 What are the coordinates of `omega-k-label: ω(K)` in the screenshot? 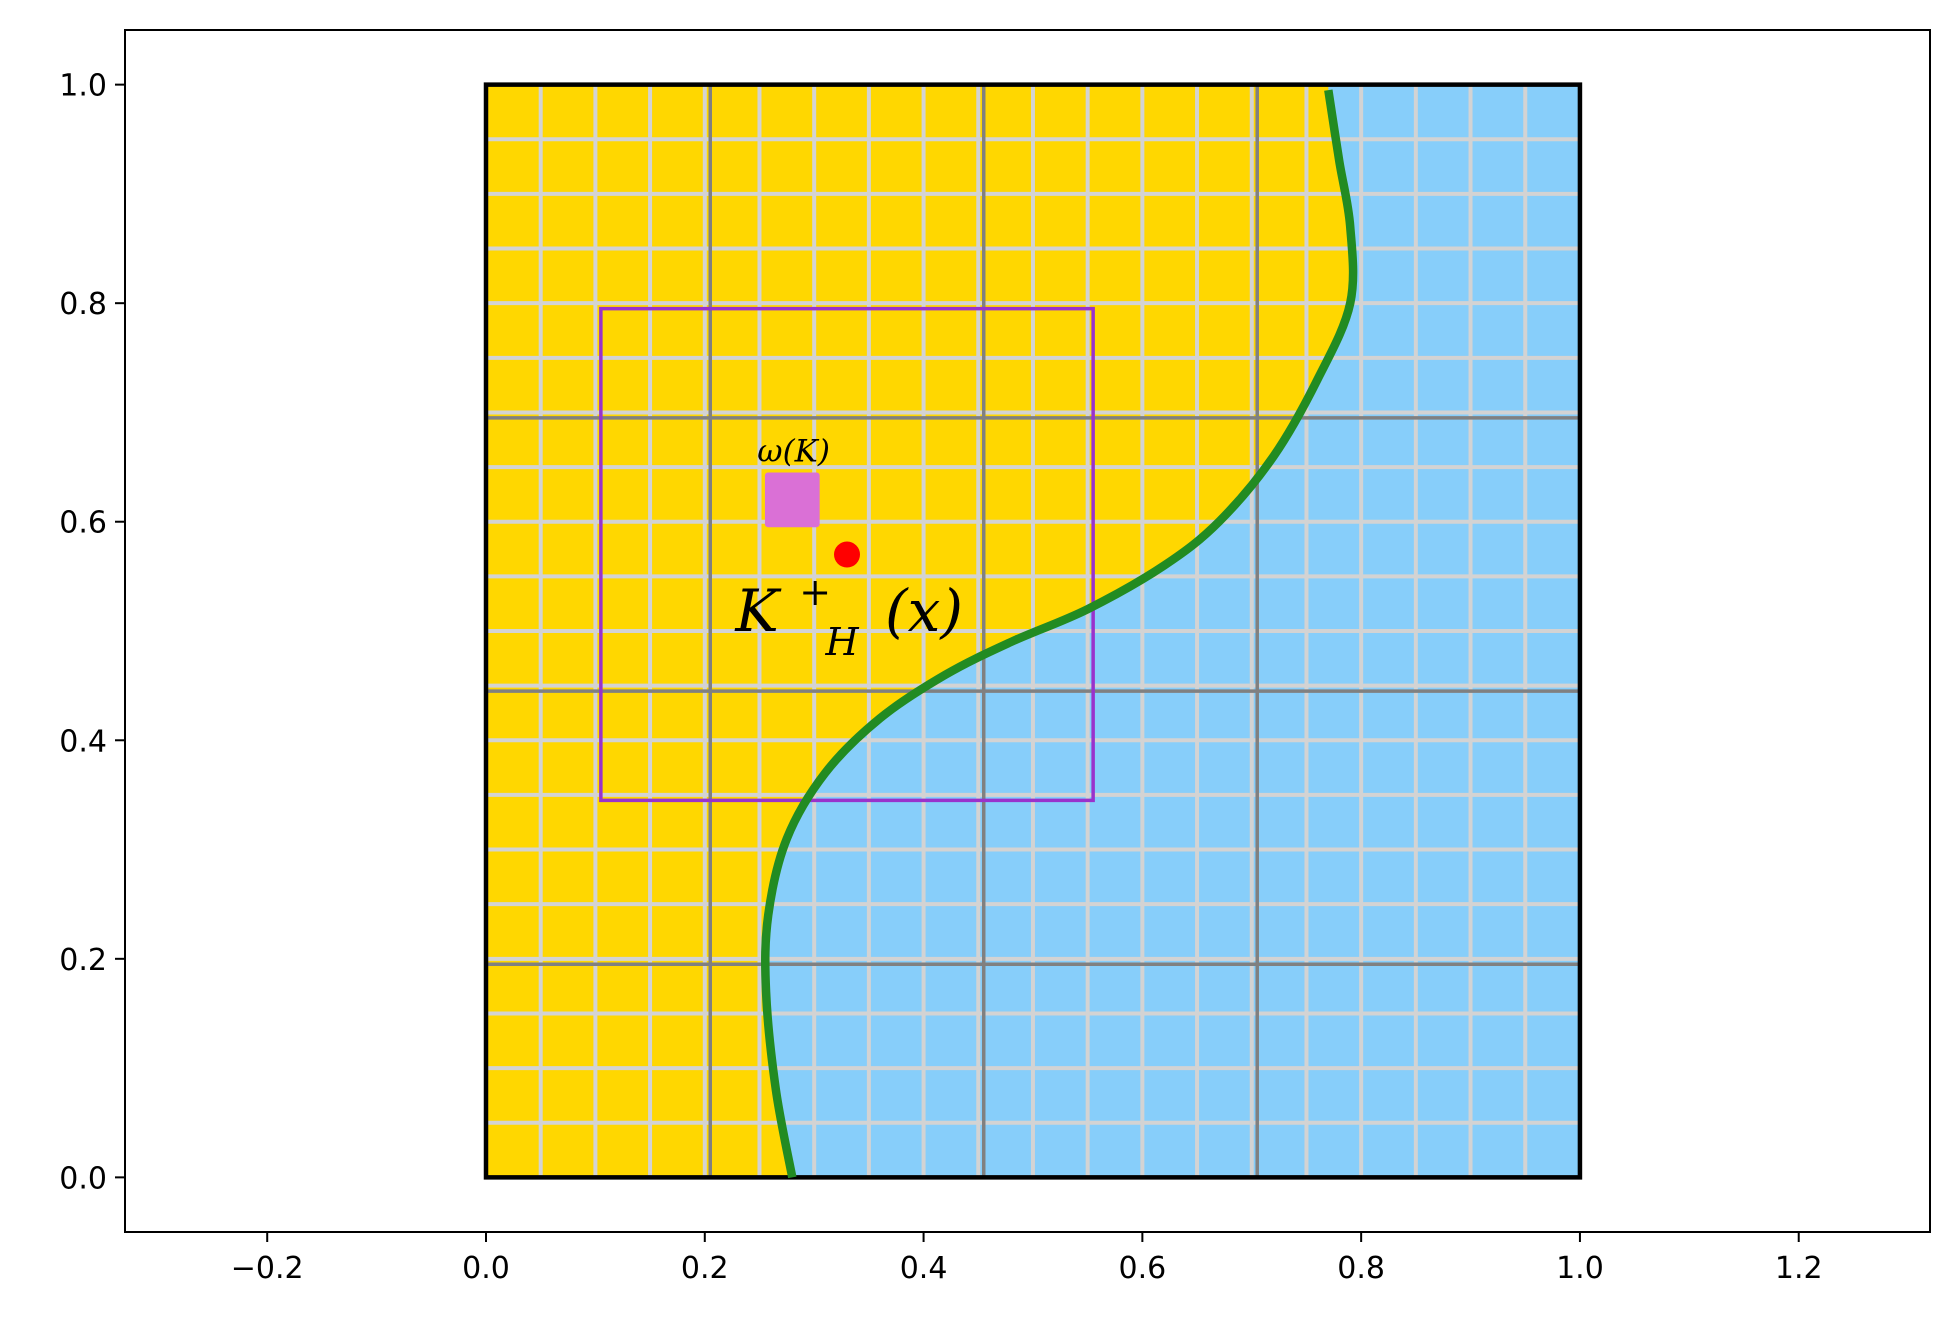 It's located at (793, 452).